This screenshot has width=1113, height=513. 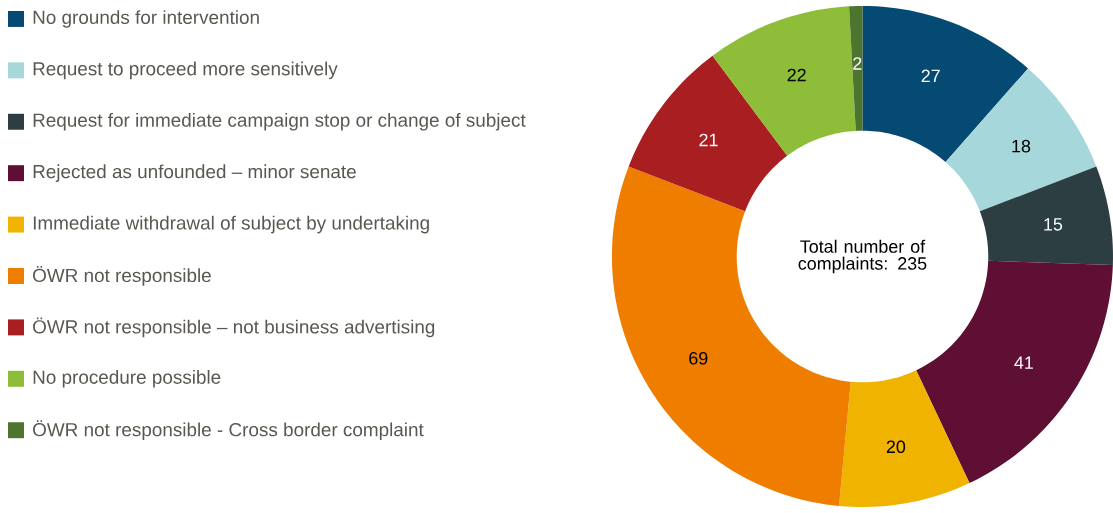 What do you see at coordinates (185, 70) in the screenshot?
I see `legend-label: Request to proceed more sensitively` at bounding box center [185, 70].